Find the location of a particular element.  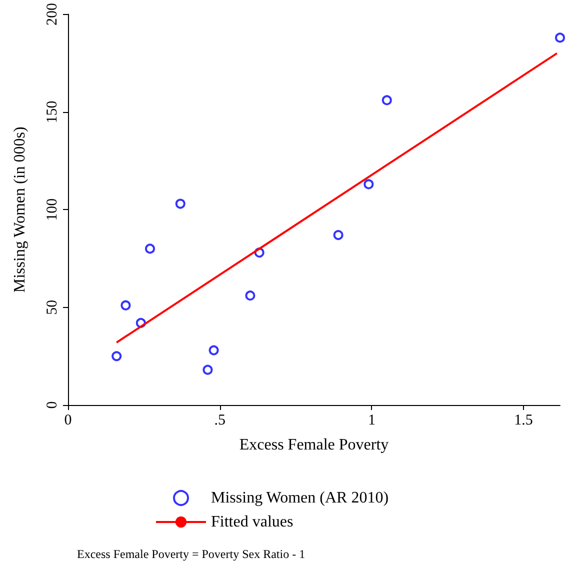

text: Excess Female Poverty = Poverty Sex Ratio - 1 is located at coordinates (191, 554).